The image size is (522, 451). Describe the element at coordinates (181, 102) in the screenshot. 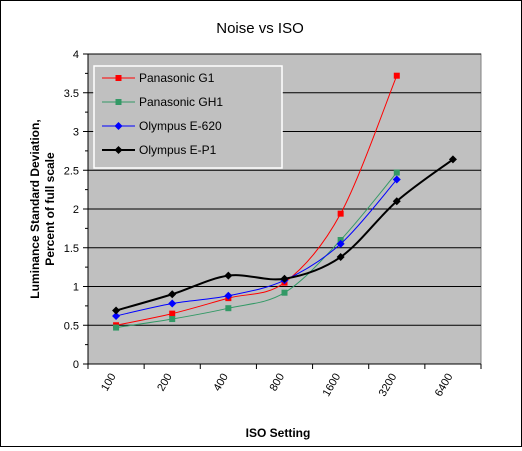

I see `legend-label: Panasonic GH1` at that location.